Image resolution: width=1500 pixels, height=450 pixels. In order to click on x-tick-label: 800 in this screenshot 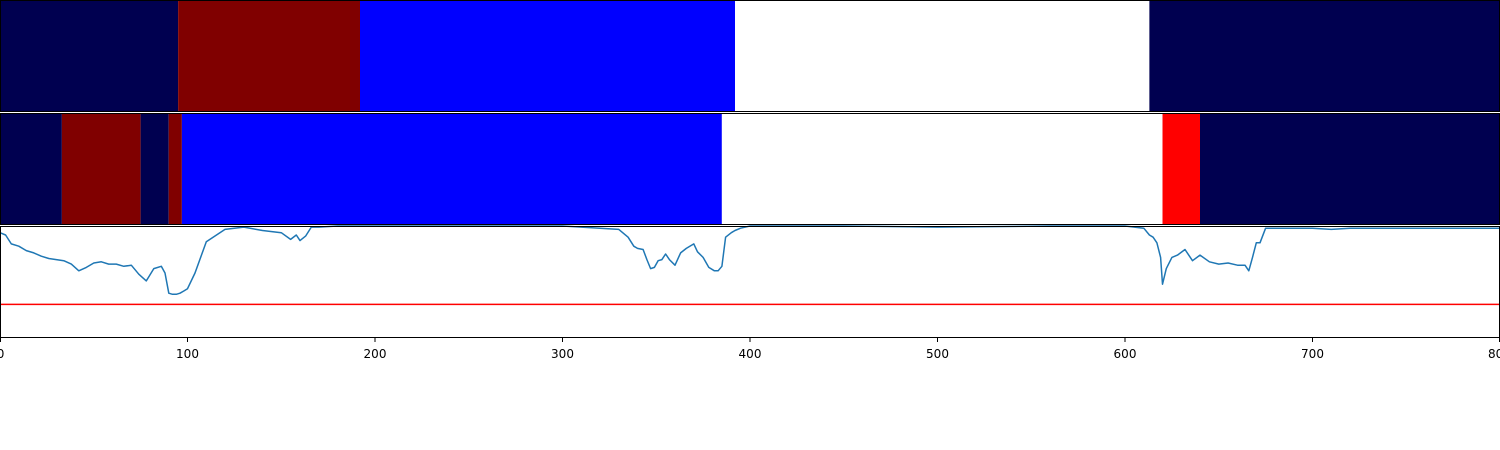, I will do `click(1494, 354)`.